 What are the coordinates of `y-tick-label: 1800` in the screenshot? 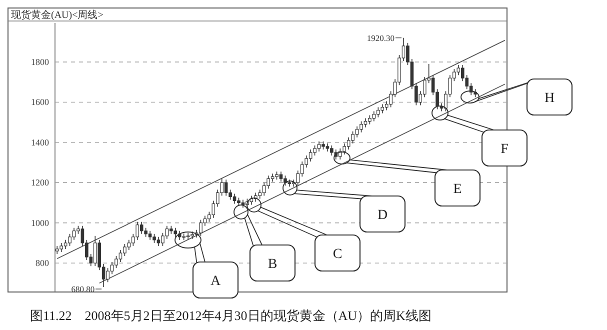 It's located at (40, 62).